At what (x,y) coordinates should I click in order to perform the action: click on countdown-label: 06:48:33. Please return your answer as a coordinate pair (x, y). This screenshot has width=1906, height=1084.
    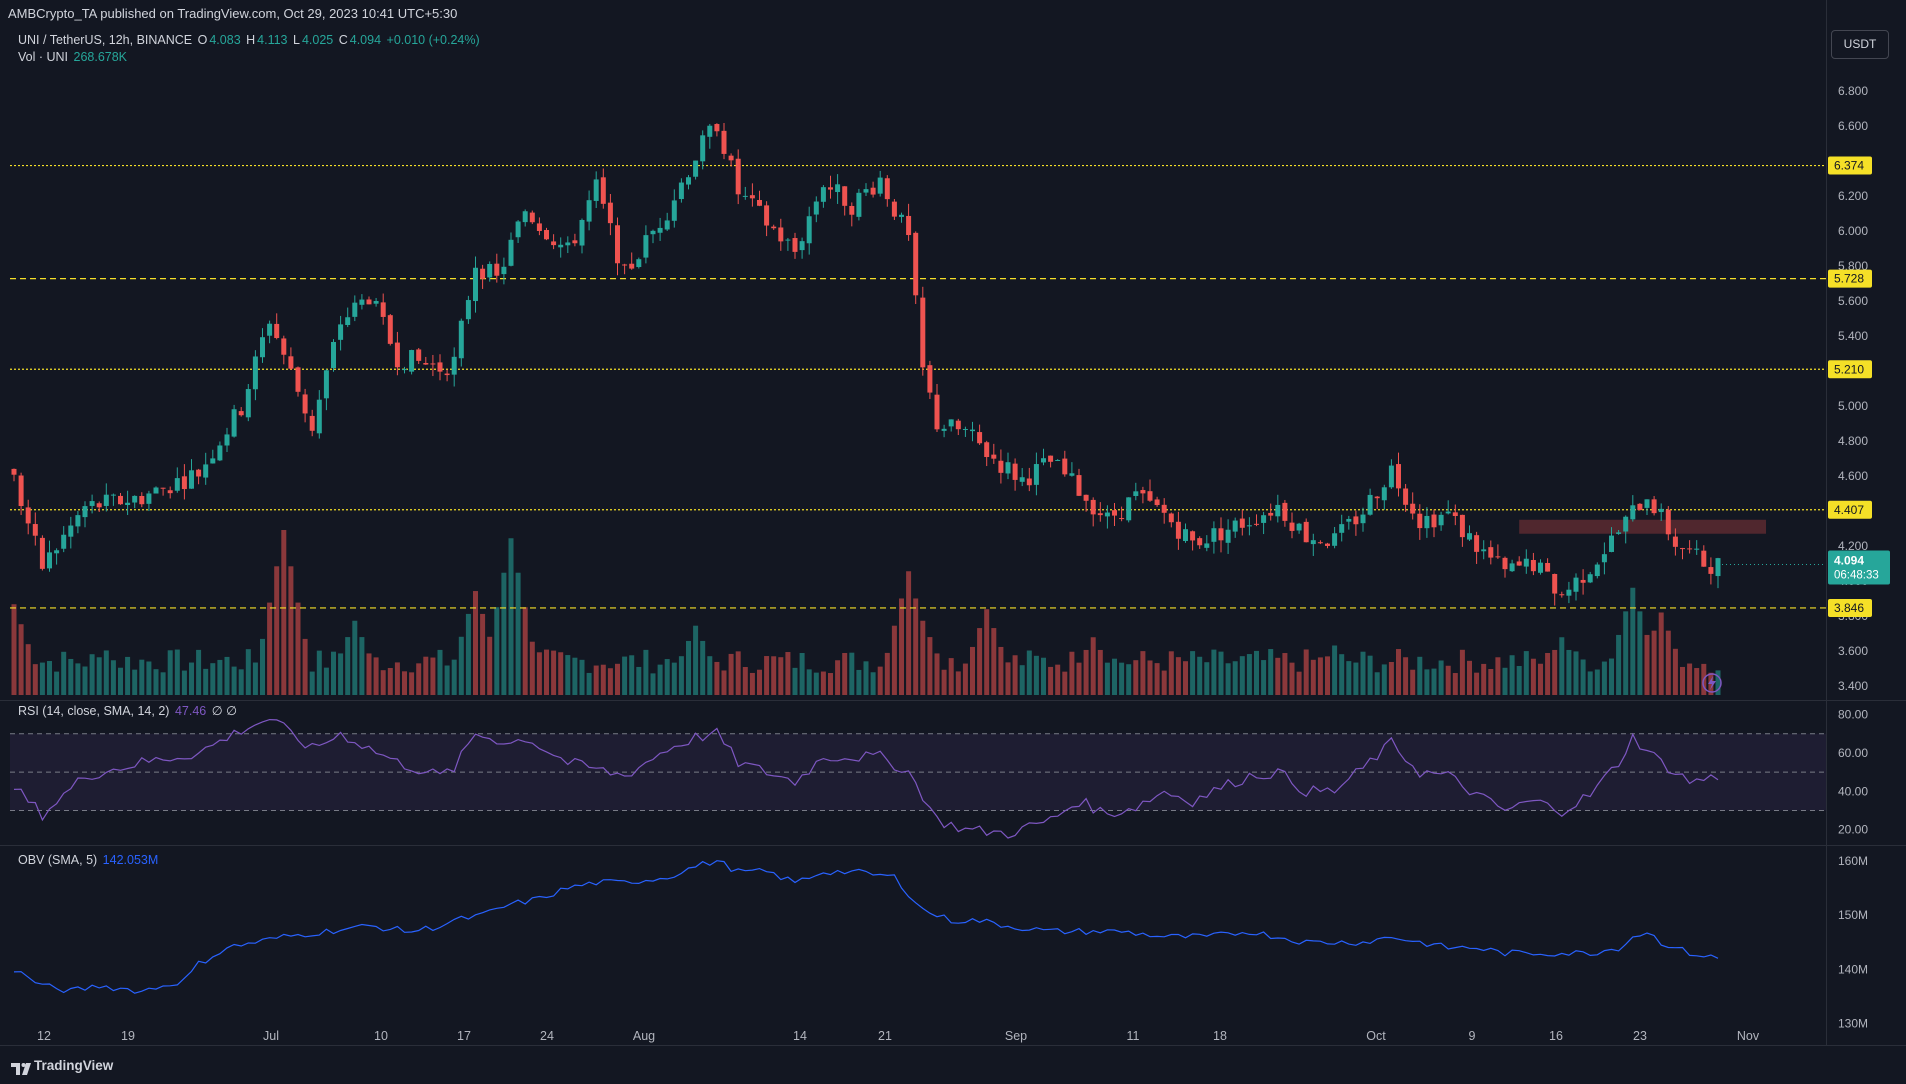
    Looking at the image, I should click on (1856, 576).